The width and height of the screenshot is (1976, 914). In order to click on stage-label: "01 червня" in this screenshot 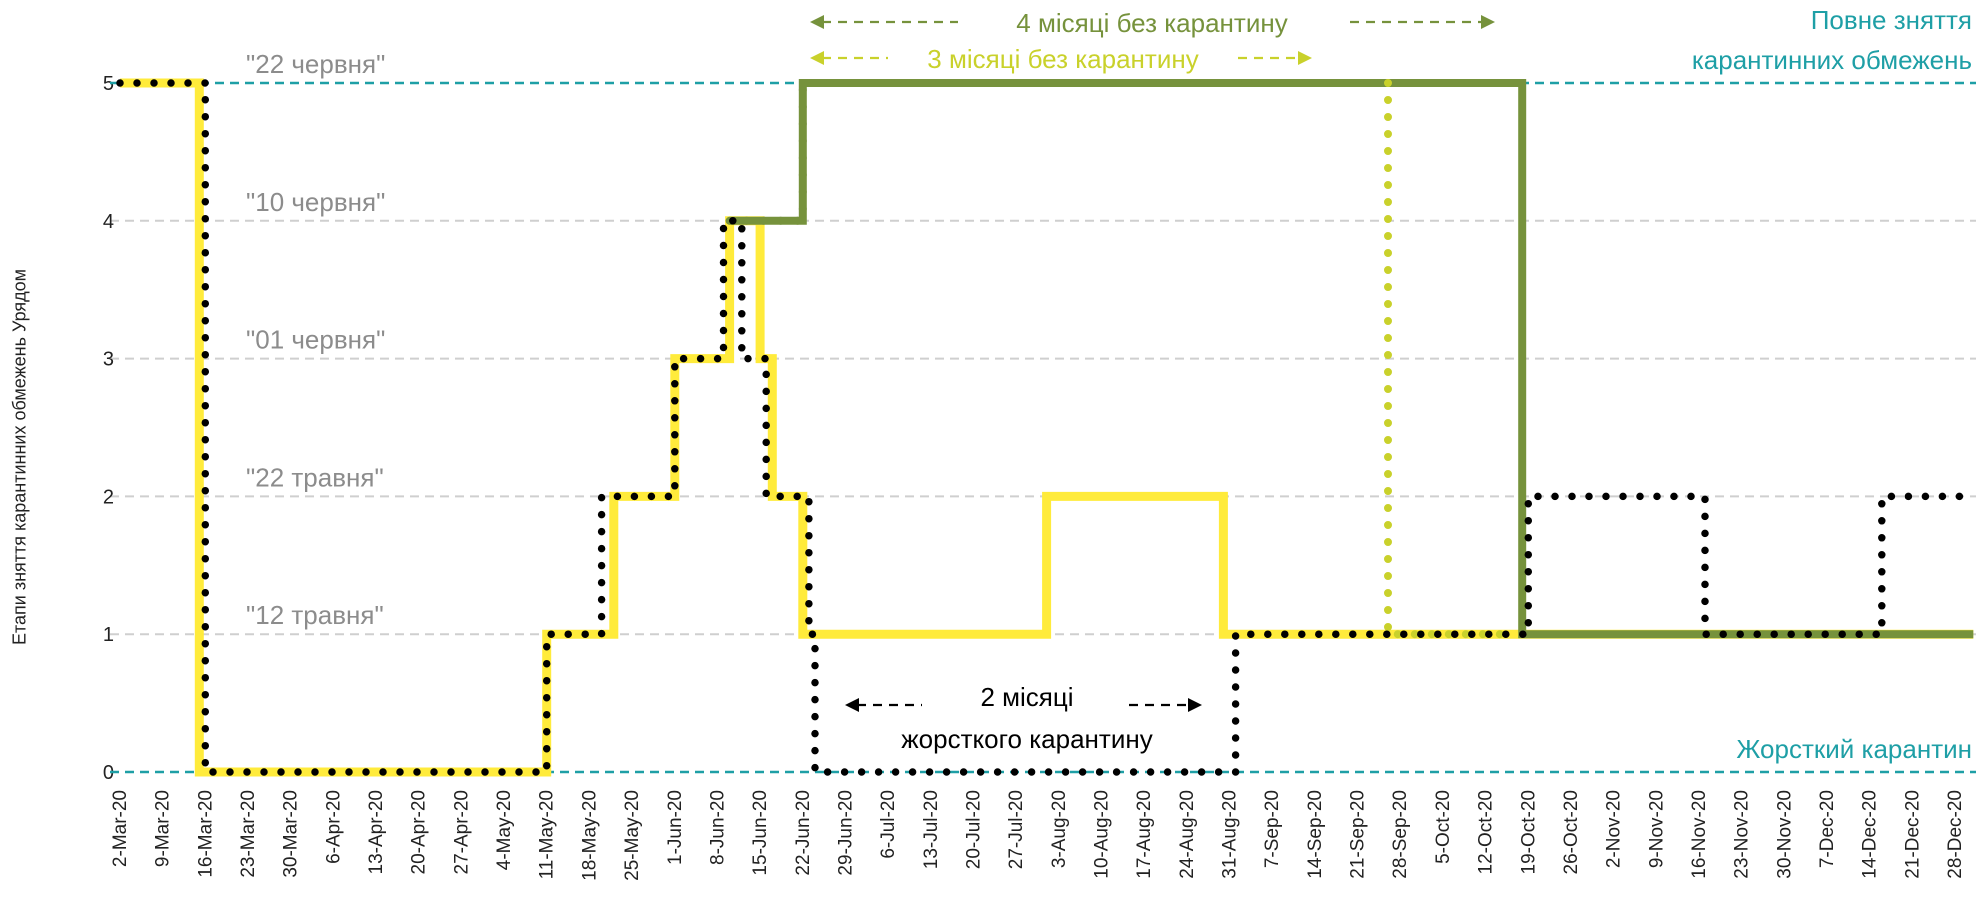, I will do `click(315, 340)`.